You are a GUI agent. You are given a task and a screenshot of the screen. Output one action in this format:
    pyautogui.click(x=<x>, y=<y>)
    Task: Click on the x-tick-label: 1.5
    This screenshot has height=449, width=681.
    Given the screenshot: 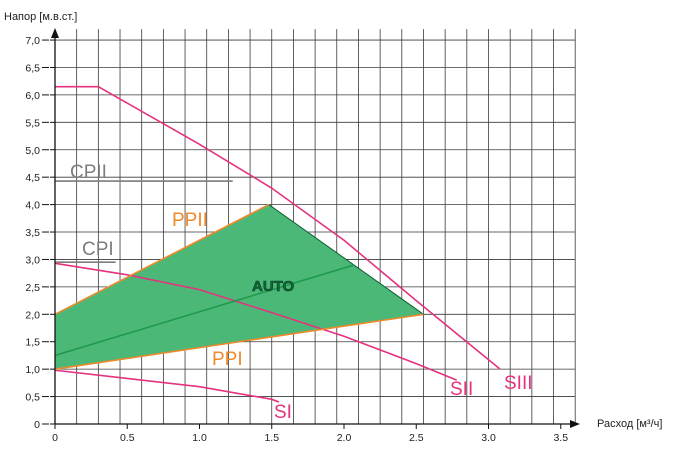 What is the action you would take?
    pyautogui.click(x=271, y=438)
    